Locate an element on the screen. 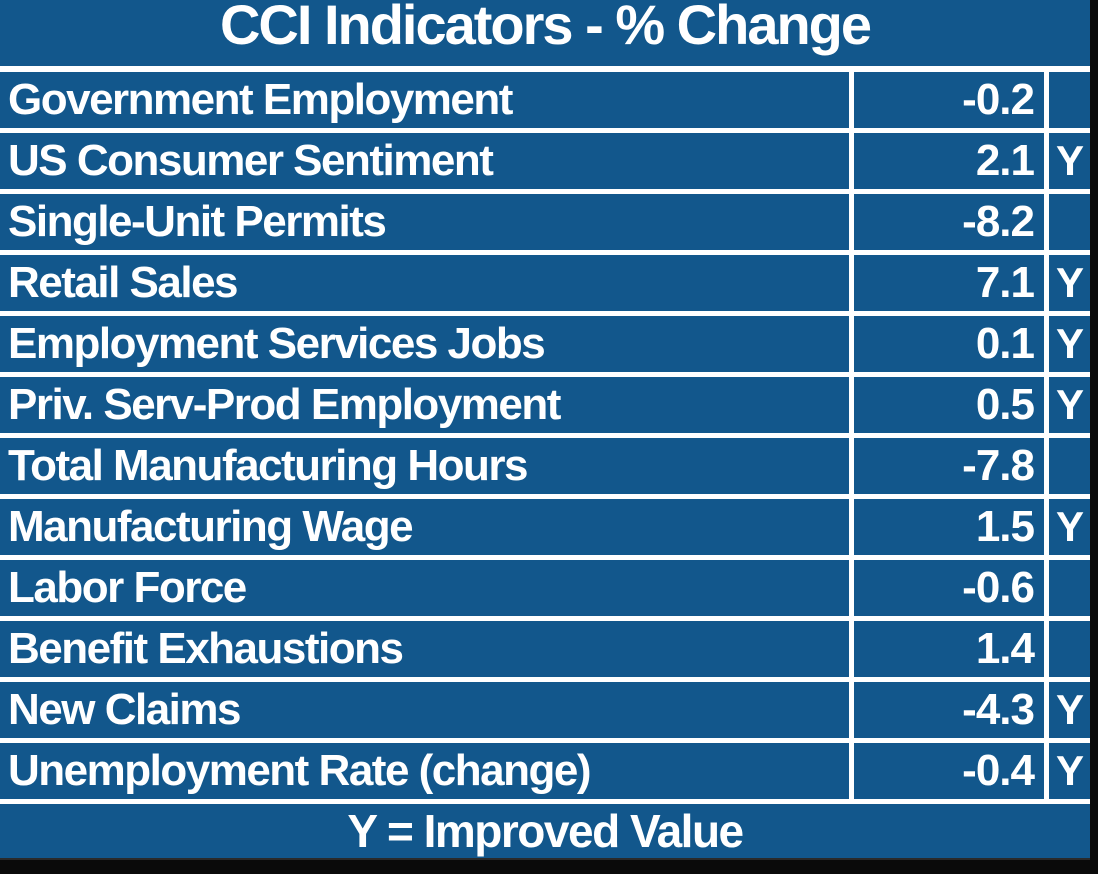 Image resolution: width=1098 pixels, height=874 pixels. table-row: Retail Sales 7.1 Y is located at coordinates (545, 280).